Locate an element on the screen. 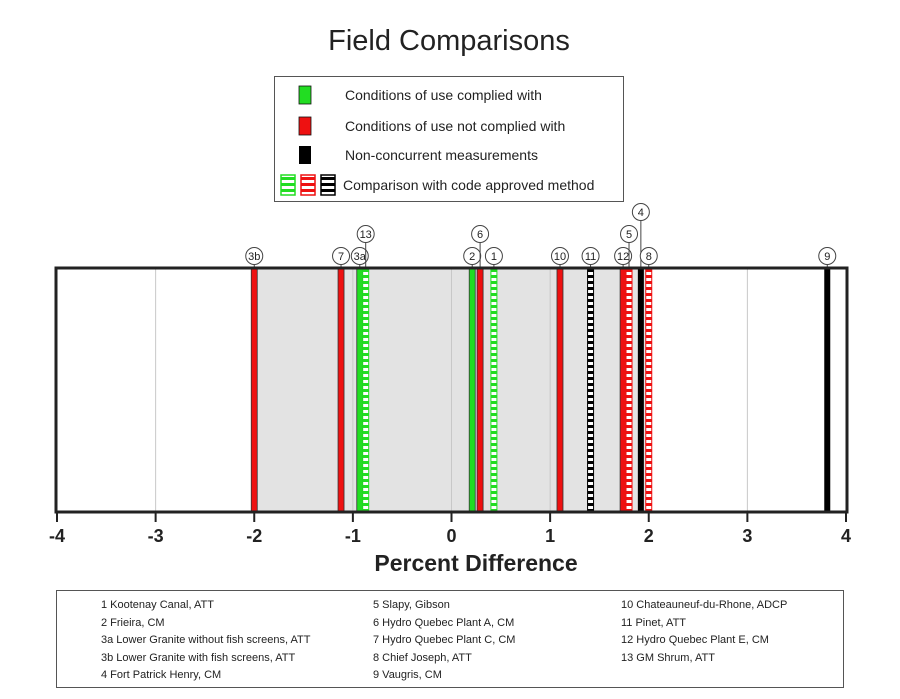  x-tick-label: 3 is located at coordinates (747, 536).